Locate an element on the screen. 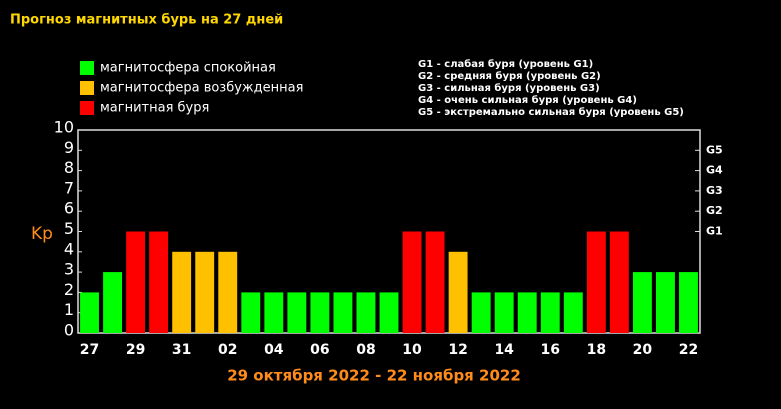  y-tick-label: 0 is located at coordinates (69, 330).